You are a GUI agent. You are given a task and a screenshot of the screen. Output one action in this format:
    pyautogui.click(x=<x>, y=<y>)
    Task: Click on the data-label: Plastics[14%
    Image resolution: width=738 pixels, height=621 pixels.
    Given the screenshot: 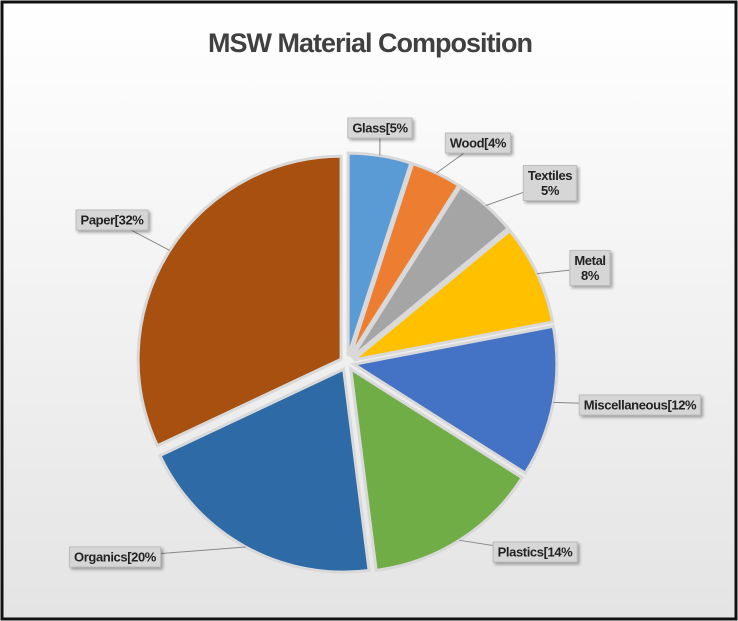 What is the action you would take?
    pyautogui.click(x=535, y=552)
    